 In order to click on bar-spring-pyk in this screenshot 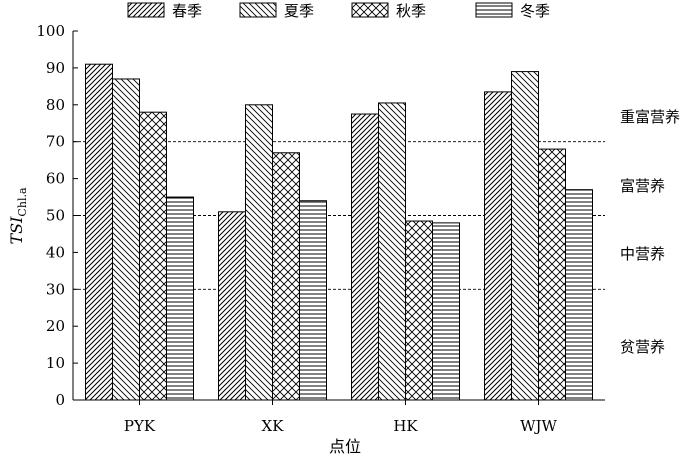, I will do `click(99, 232)`.